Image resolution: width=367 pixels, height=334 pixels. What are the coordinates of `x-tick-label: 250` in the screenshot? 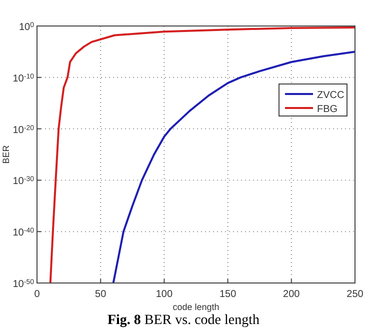 It's located at (355, 294).